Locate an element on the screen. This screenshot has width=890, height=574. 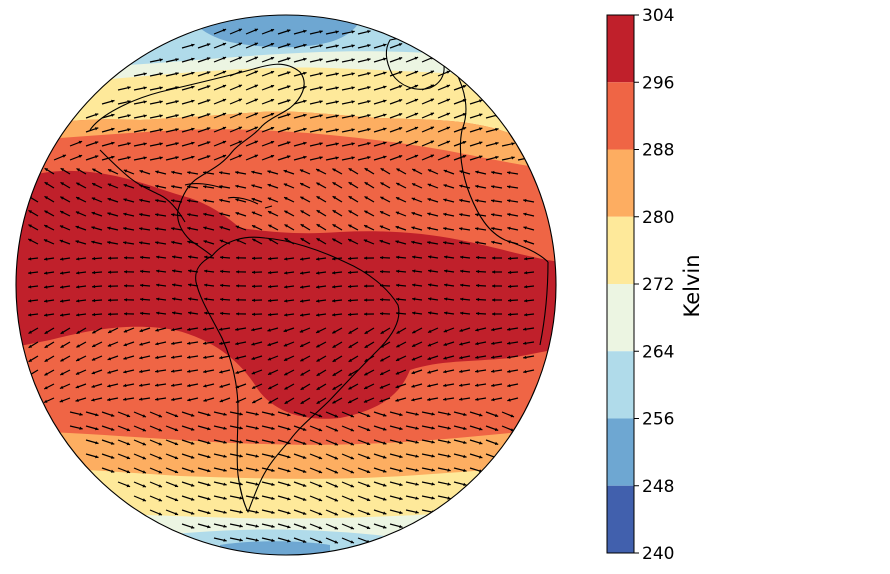
colorbar-bin is located at coordinates (620, 183).